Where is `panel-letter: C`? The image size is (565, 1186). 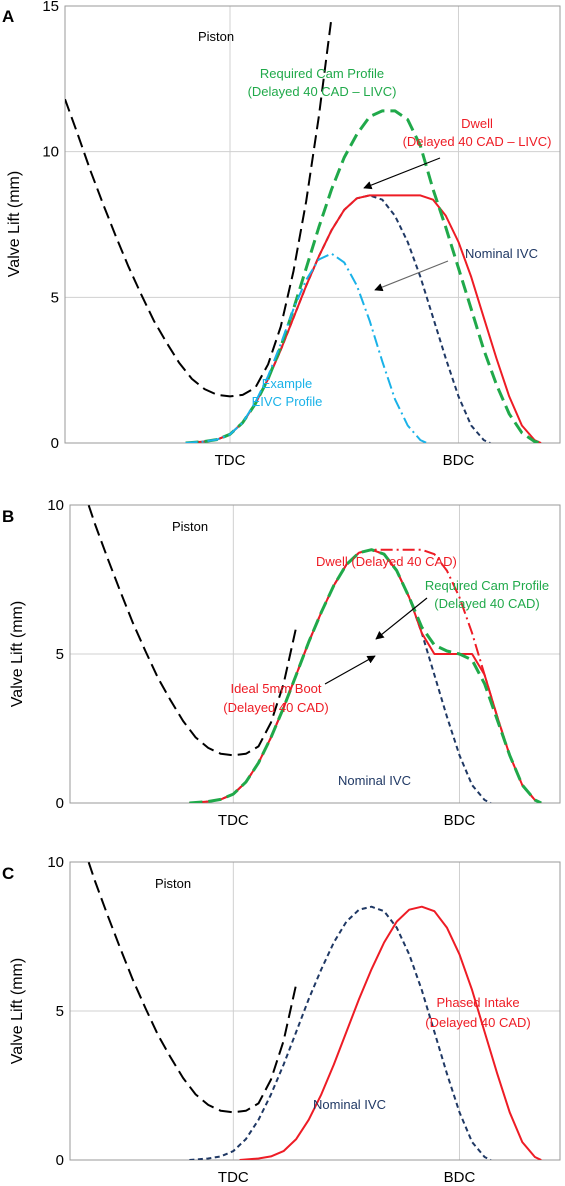 panel-letter: C is located at coordinates (8, 873).